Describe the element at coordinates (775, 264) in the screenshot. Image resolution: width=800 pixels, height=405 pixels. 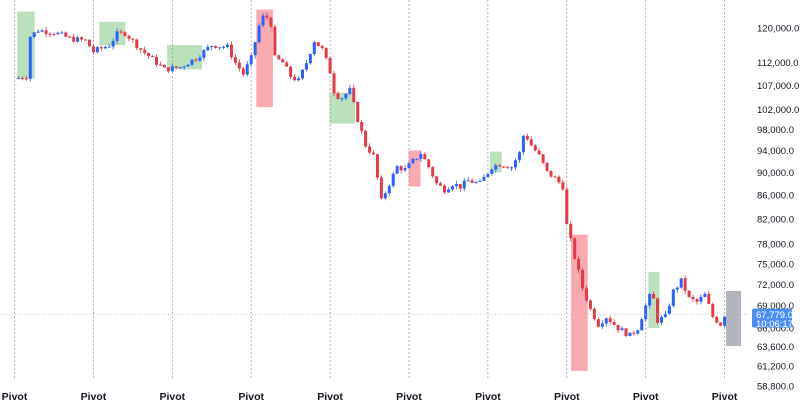
I see `y-tick-label-10: 75,000.0` at that location.